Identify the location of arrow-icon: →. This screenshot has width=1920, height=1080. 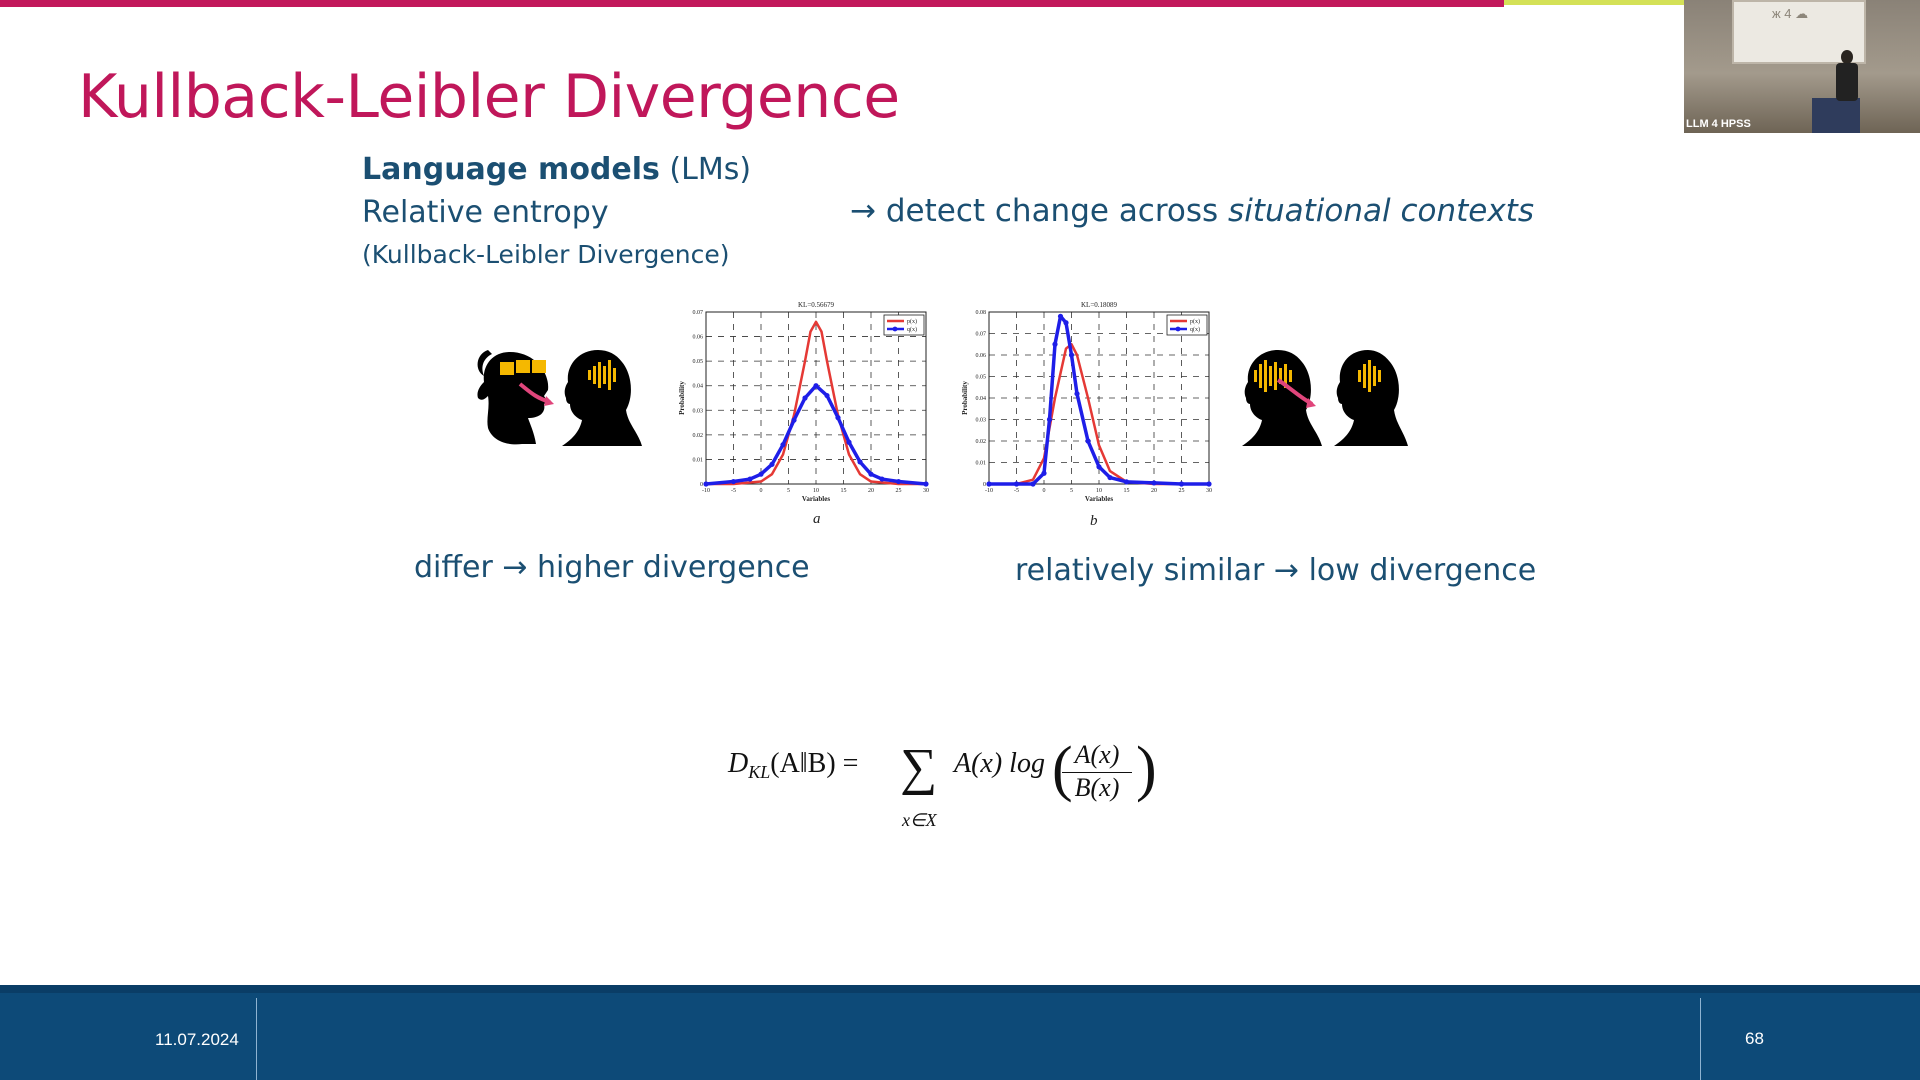
(863, 211).